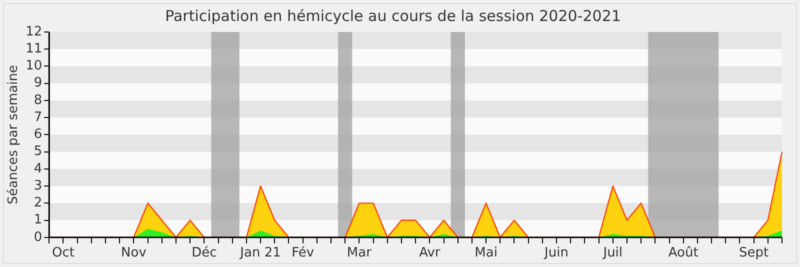 The height and width of the screenshot is (267, 800). Describe the element at coordinates (38, 152) in the screenshot. I see `y-tick-label: 5` at that location.